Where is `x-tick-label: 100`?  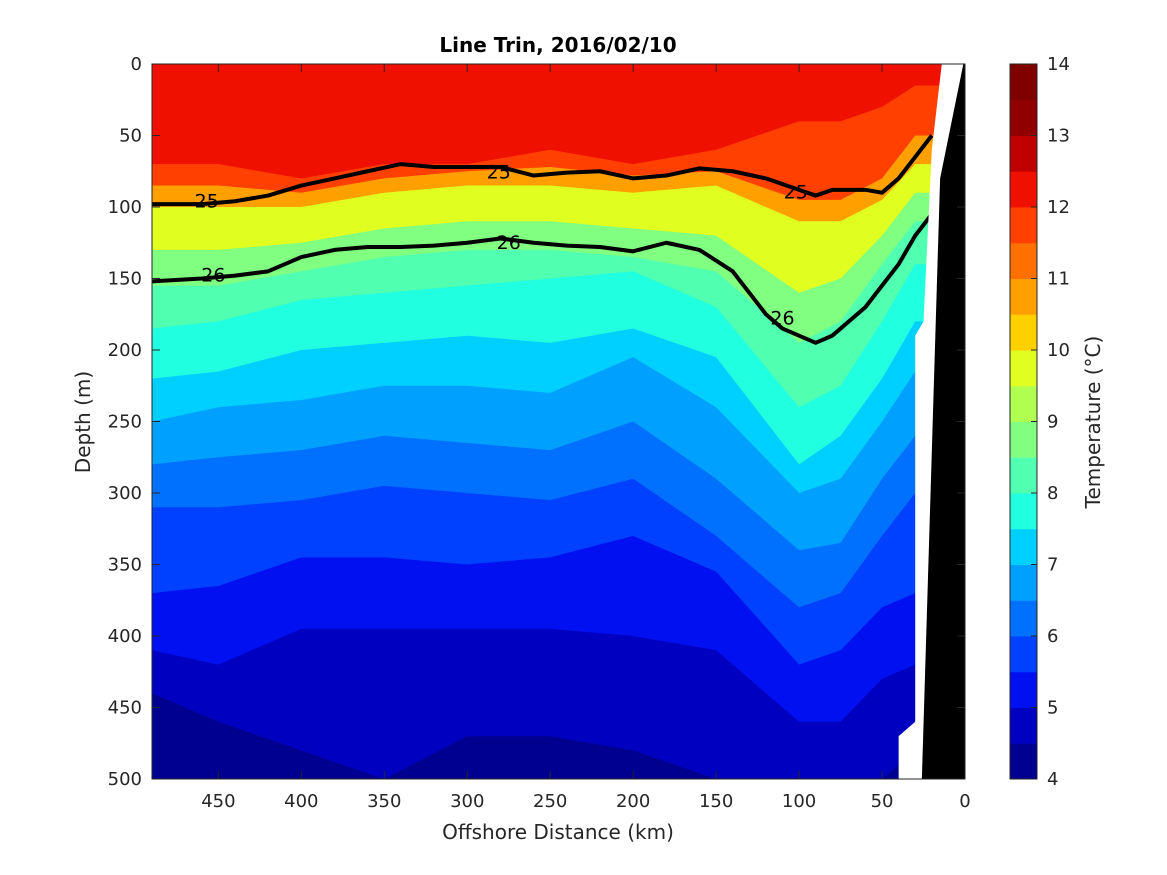 x-tick-label: 100 is located at coordinates (799, 801).